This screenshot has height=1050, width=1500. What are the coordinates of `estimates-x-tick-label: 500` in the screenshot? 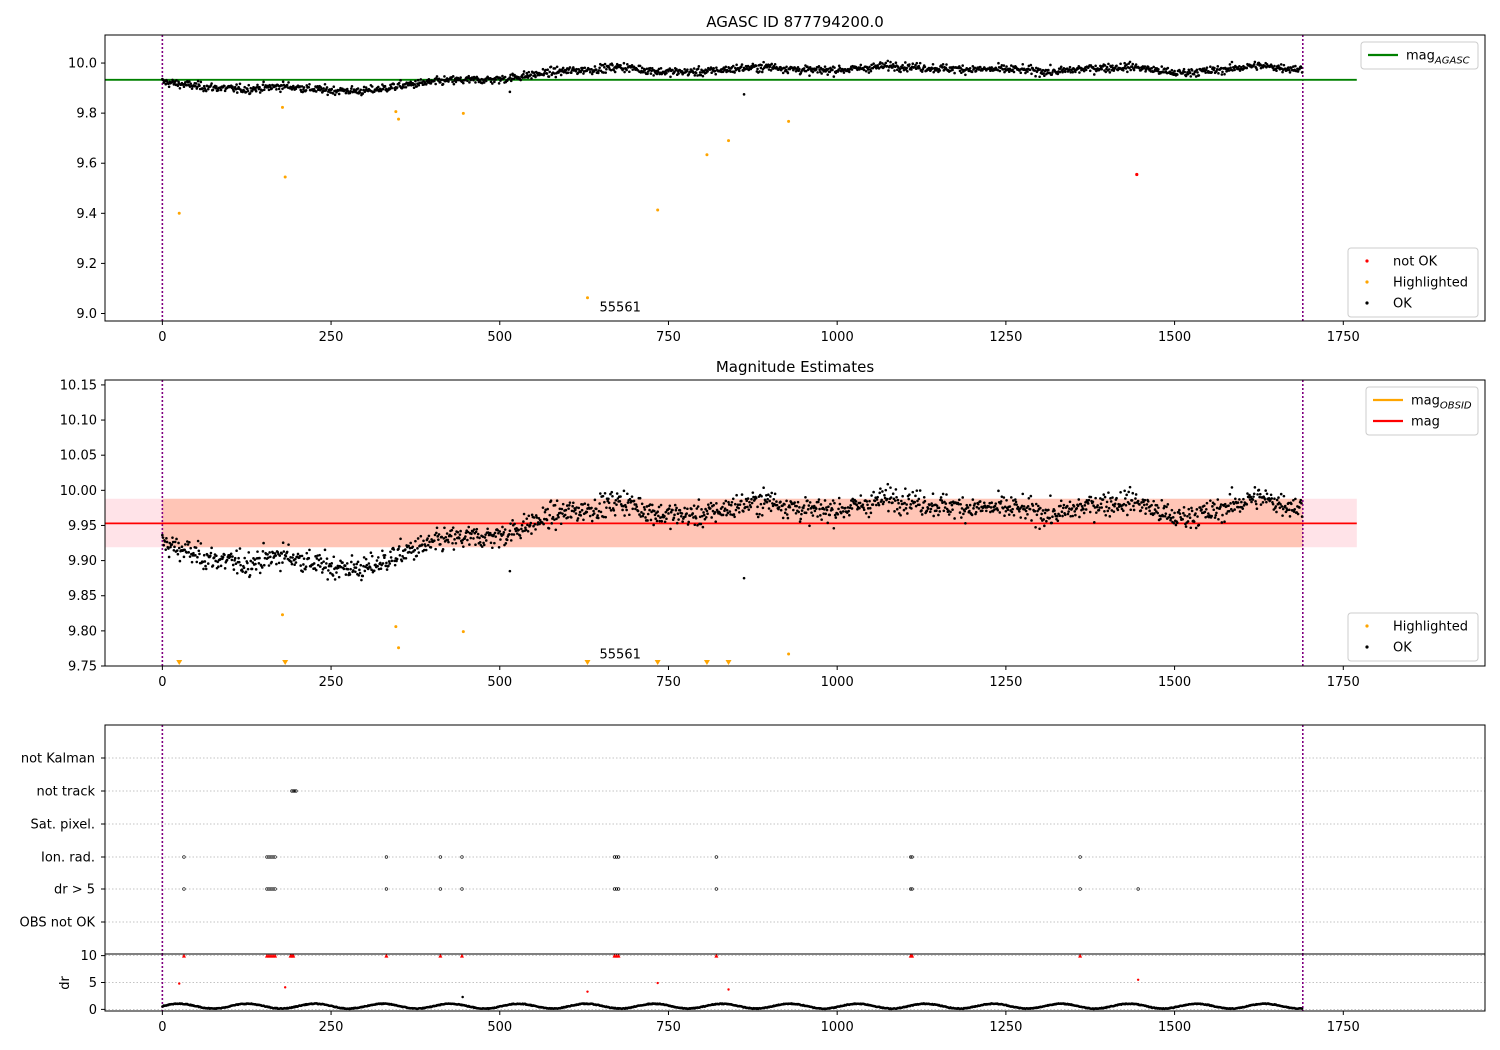 It's located at (499, 682).